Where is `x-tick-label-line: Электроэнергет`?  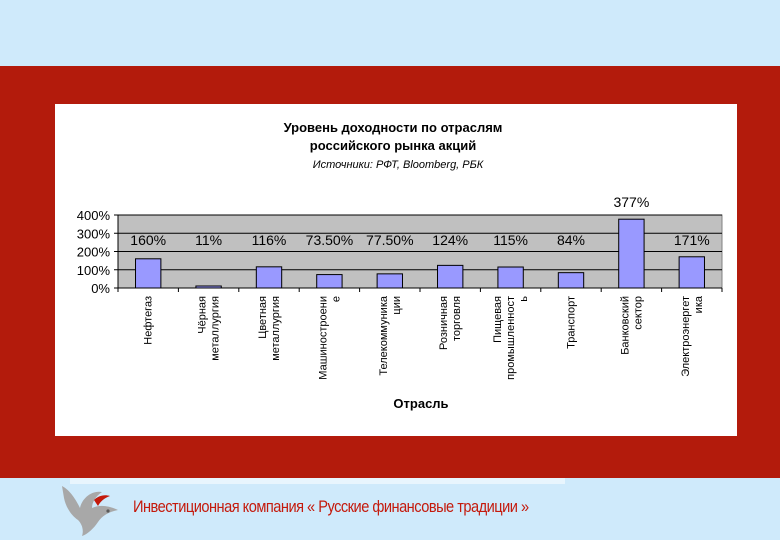
x-tick-label-line: Электроэнергет is located at coordinates (686, 336).